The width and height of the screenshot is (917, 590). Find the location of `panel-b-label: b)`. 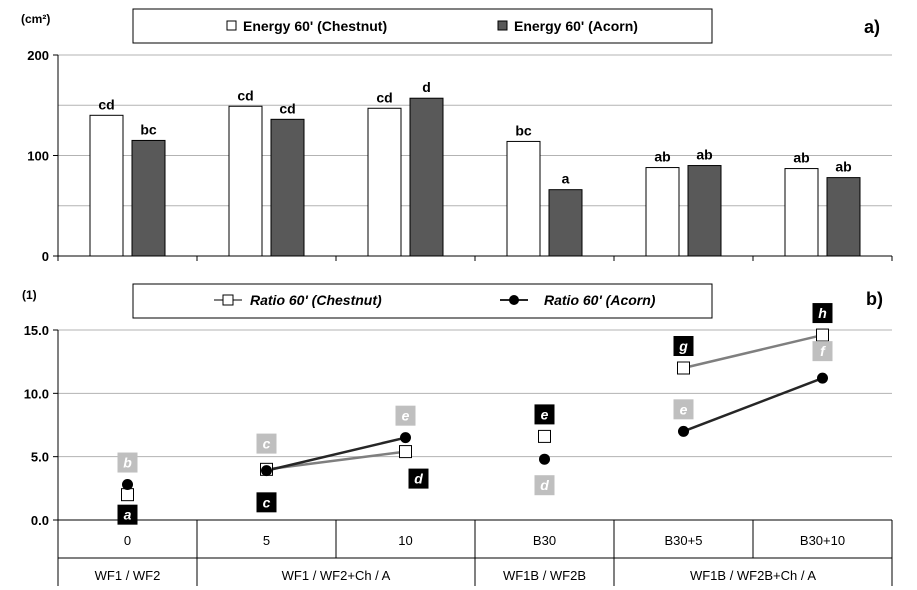

panel-b-label: b) is located at coordinates (874, 299).